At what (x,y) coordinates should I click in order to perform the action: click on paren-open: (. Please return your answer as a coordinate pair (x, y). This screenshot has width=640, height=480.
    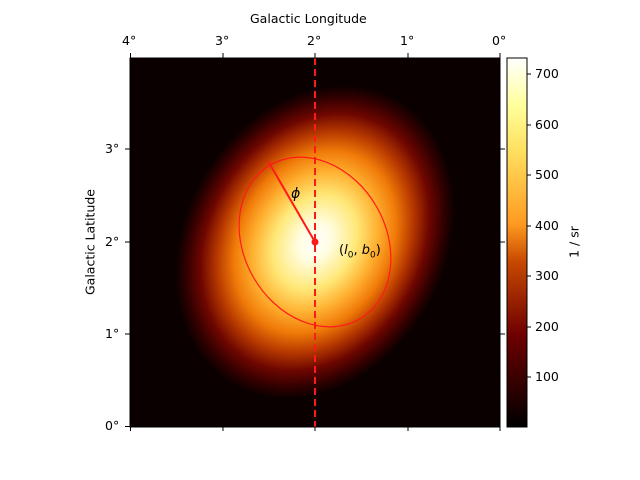
    Looking at the image, I should click on (342, 250).